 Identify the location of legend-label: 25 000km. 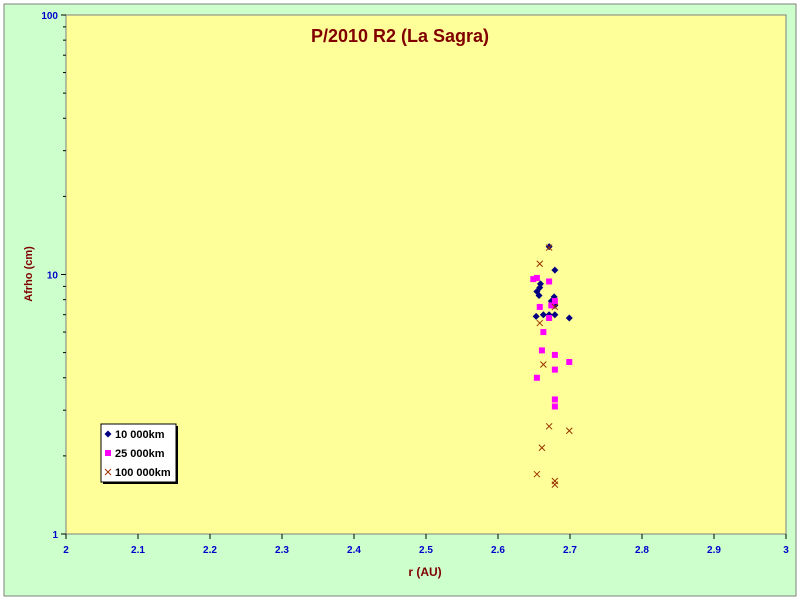
(140, 454).